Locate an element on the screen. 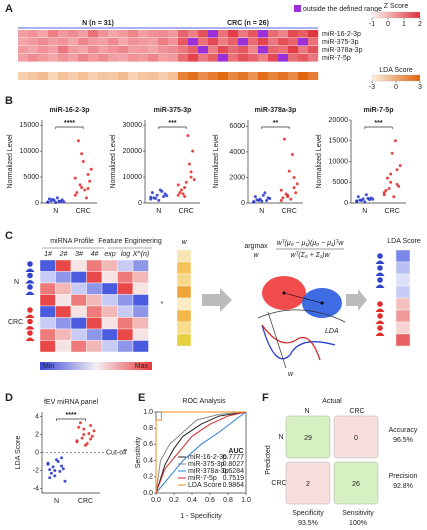  y-tick-label: 1.0 is located at coordinates (148, 412).